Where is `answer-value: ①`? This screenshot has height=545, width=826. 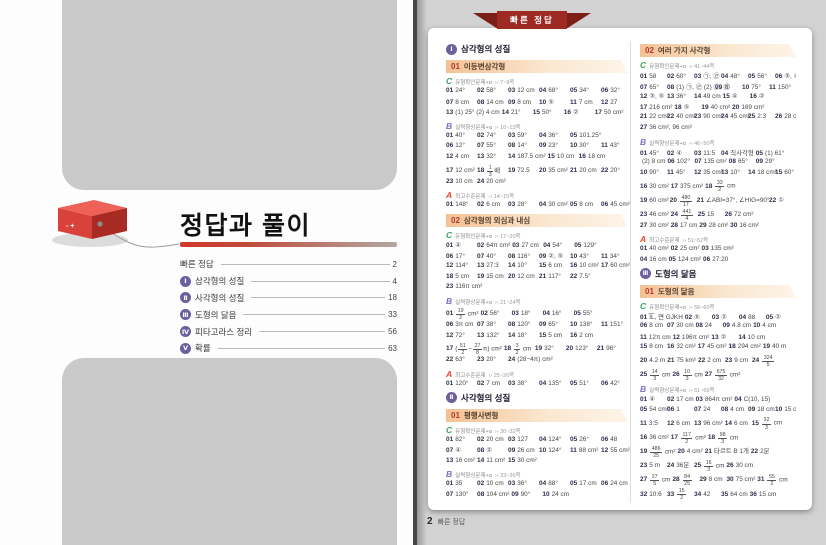 answer-value: ① is located at coordinates (781, 200).